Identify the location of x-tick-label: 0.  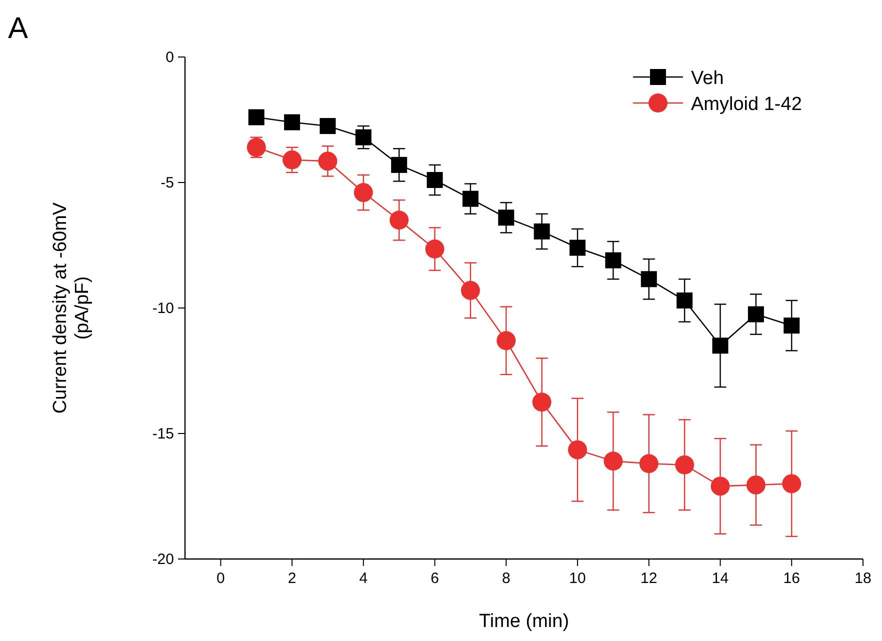
(220, 578).